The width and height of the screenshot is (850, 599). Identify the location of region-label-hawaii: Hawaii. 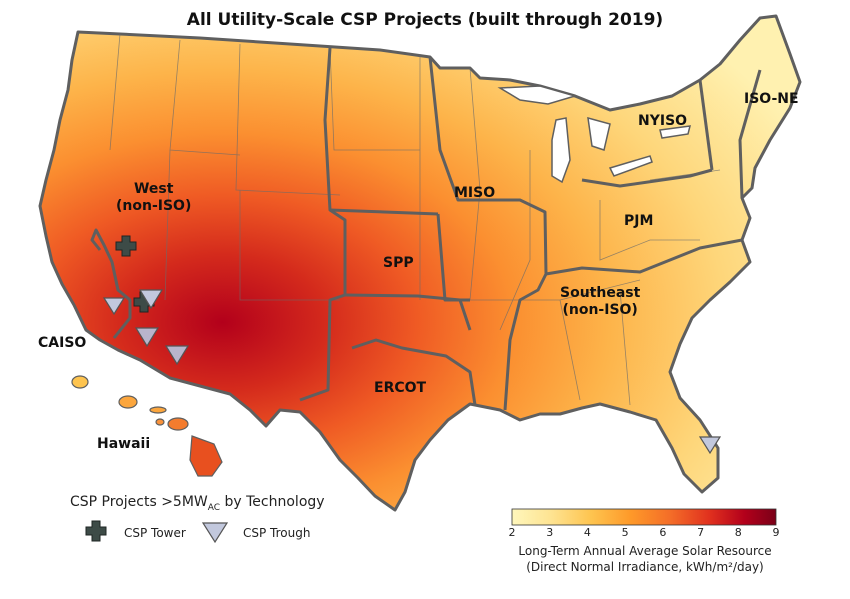
(124, 444).